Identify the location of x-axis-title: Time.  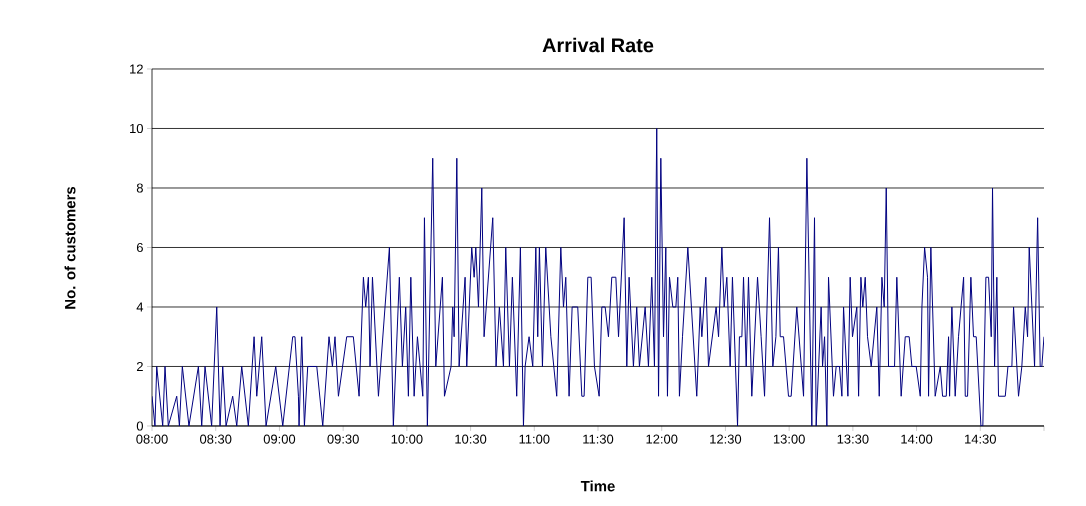
(597, 486).